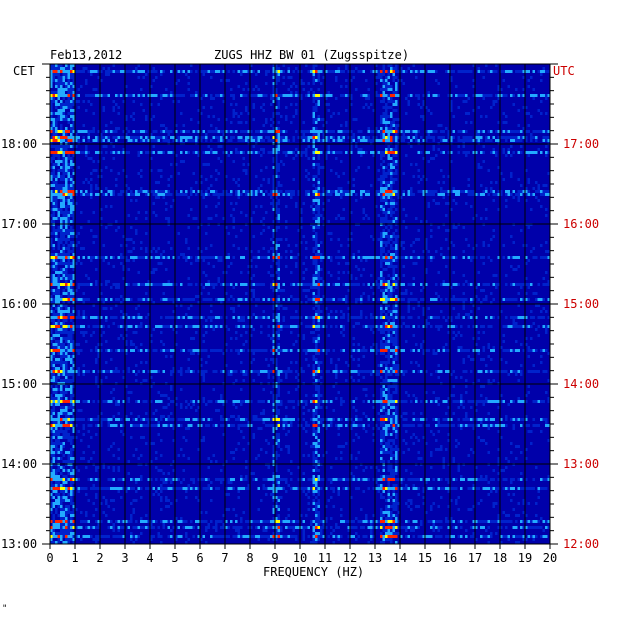 This screenshot has width=630, height=624. Describe the element at coordinates (86, 55) in the screenshot. I see `chart-date: Feb13,2012` at that location.